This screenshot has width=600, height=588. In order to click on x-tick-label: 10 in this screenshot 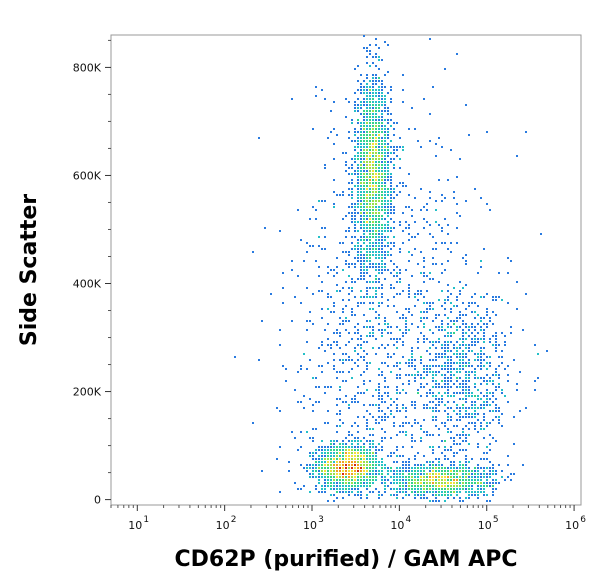, I will do `click(572, 525)`.